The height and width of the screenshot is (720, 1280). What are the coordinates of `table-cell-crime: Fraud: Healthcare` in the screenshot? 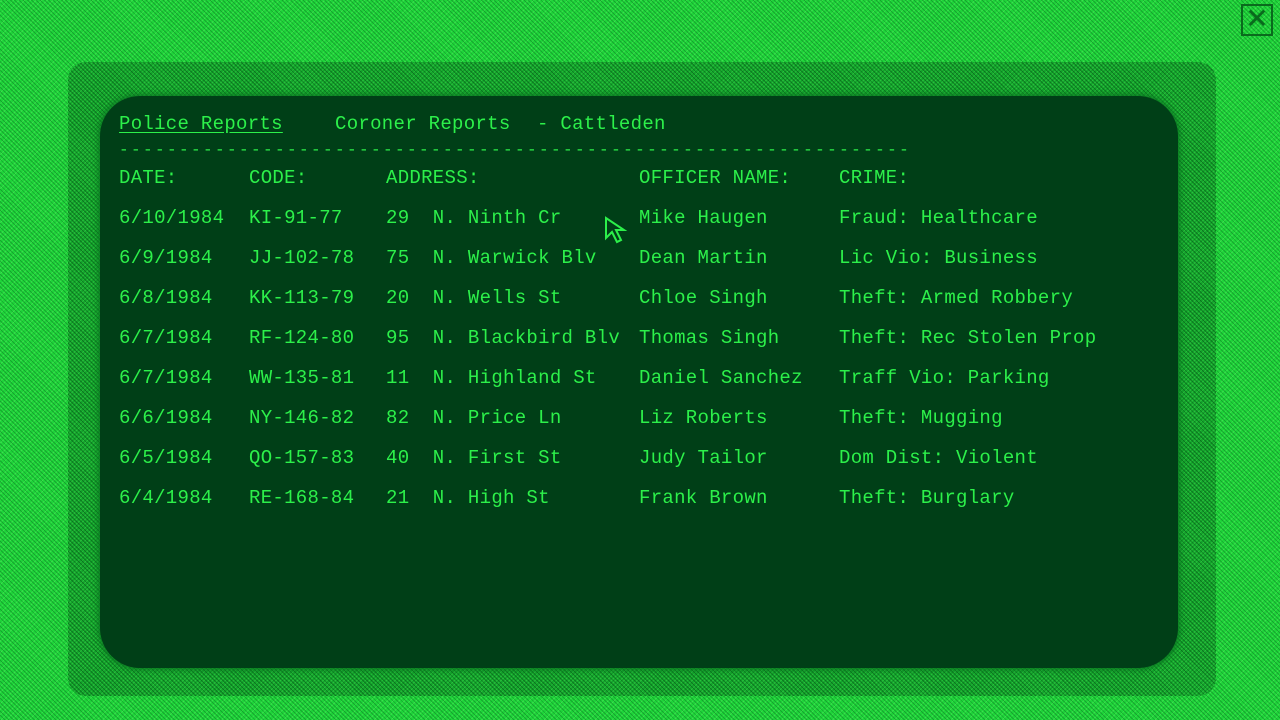 It's located at (938, 218).